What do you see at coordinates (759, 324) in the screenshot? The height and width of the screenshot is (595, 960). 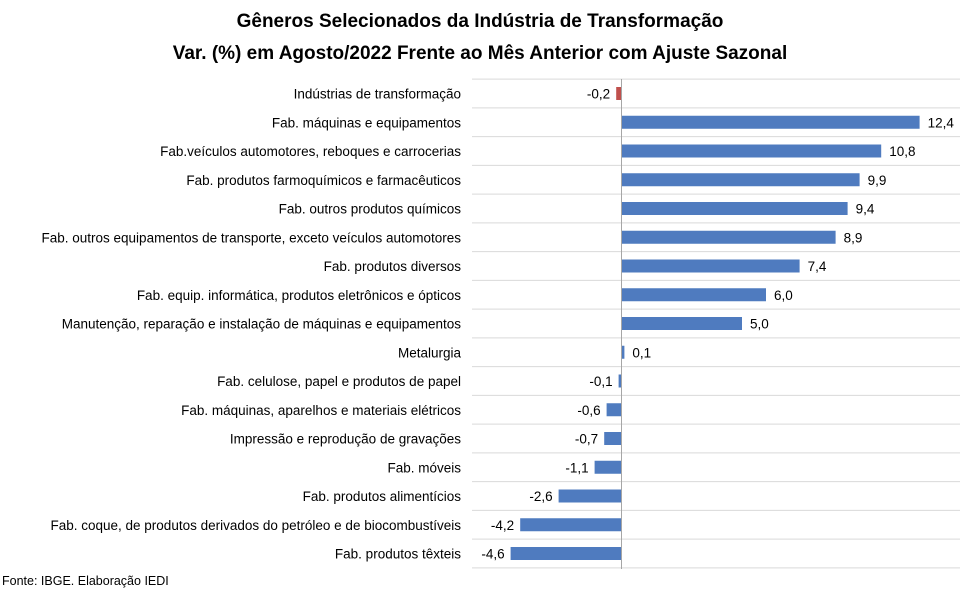 I see `data-label: 5,0` at bounding box center [759, 324].